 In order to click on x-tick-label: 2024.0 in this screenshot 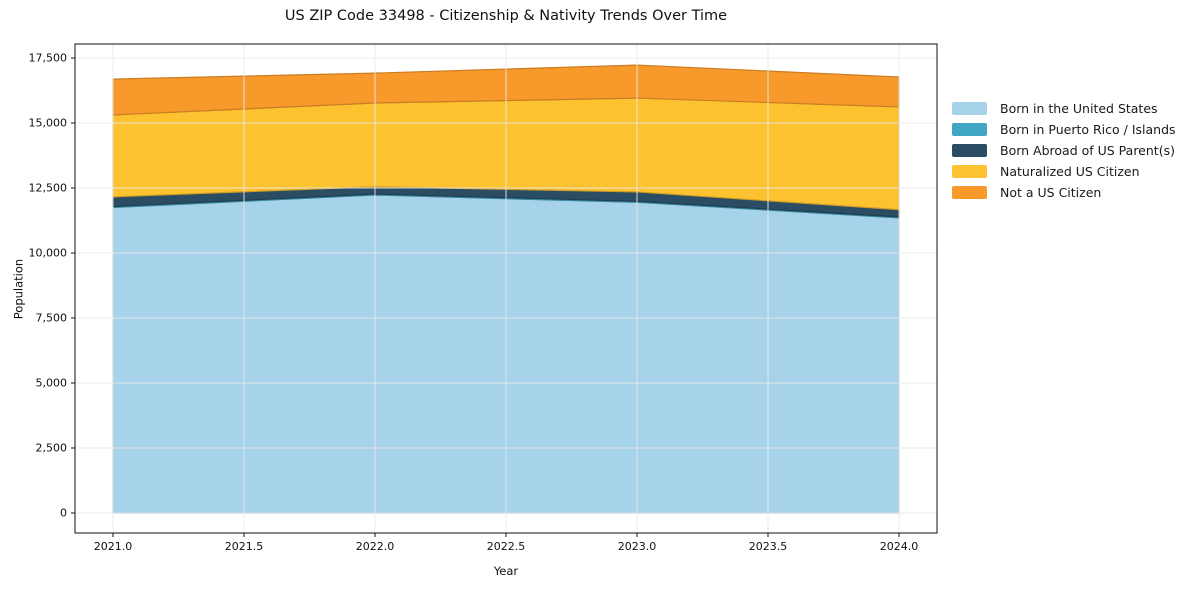, I will do `click(899, 546)`.